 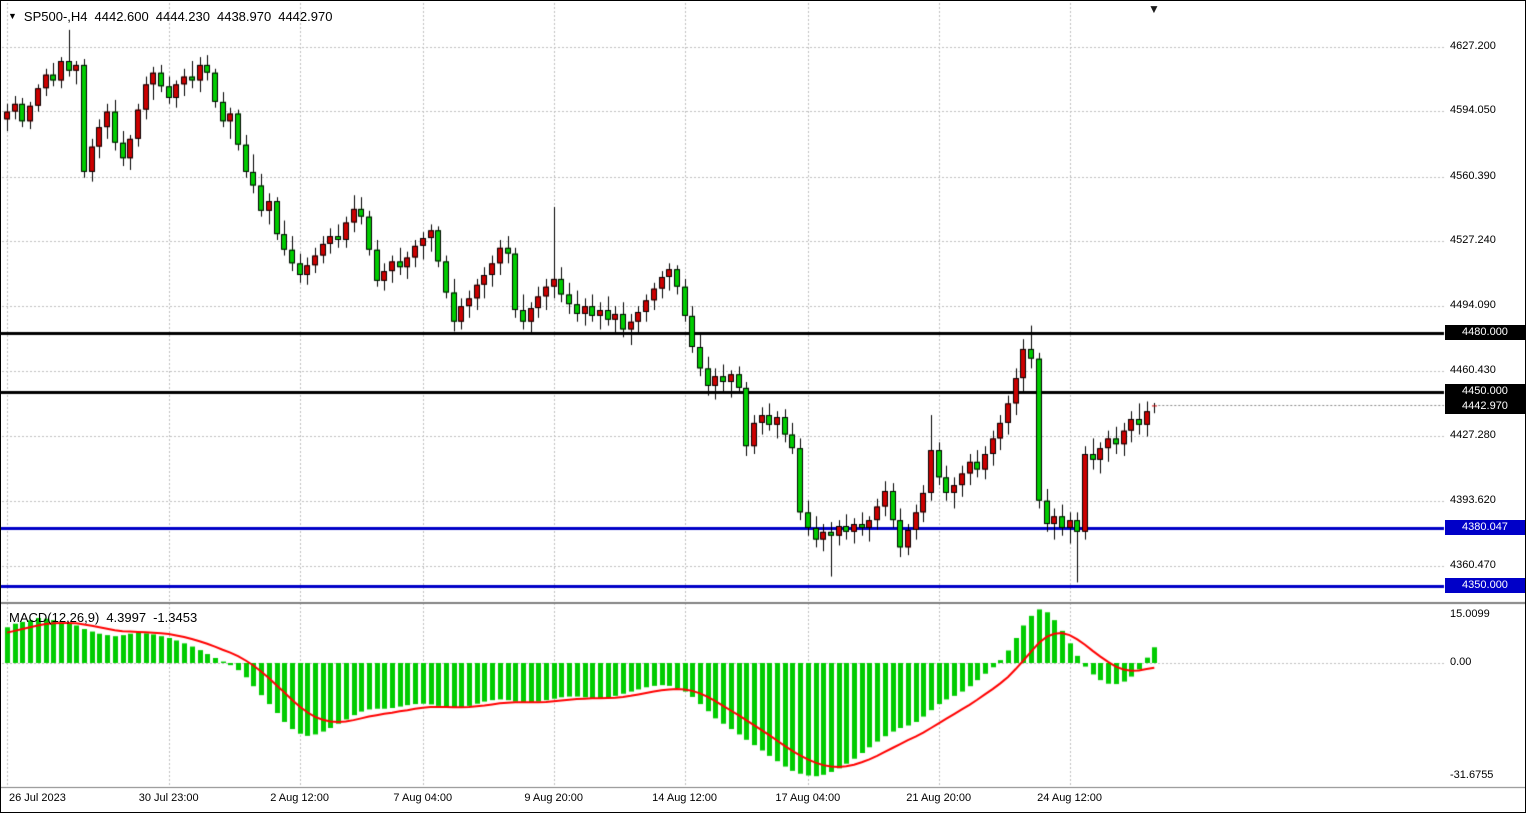 What do you see at coordinates (808, 798) in the screenshot?
I see `time-axis-label: 17 Aug 04:00` at bounding box center [808, 798].